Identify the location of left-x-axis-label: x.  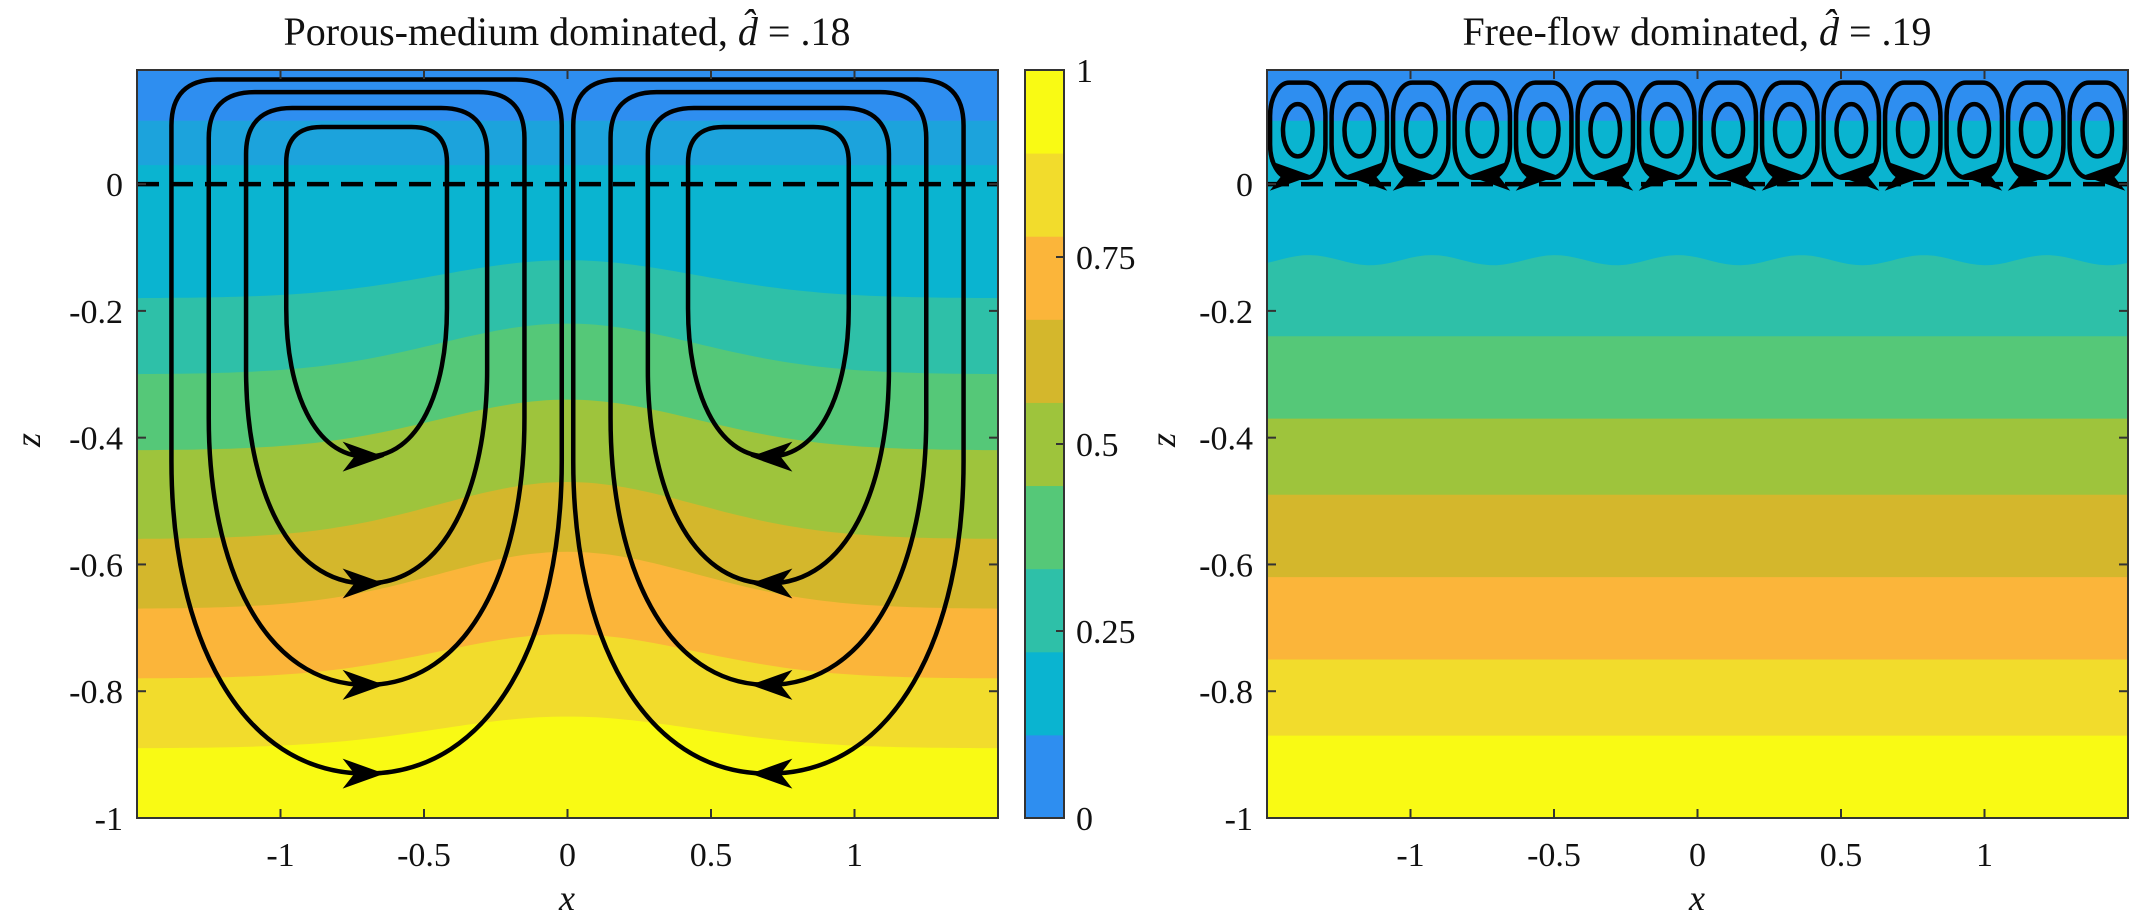
(566, 897).